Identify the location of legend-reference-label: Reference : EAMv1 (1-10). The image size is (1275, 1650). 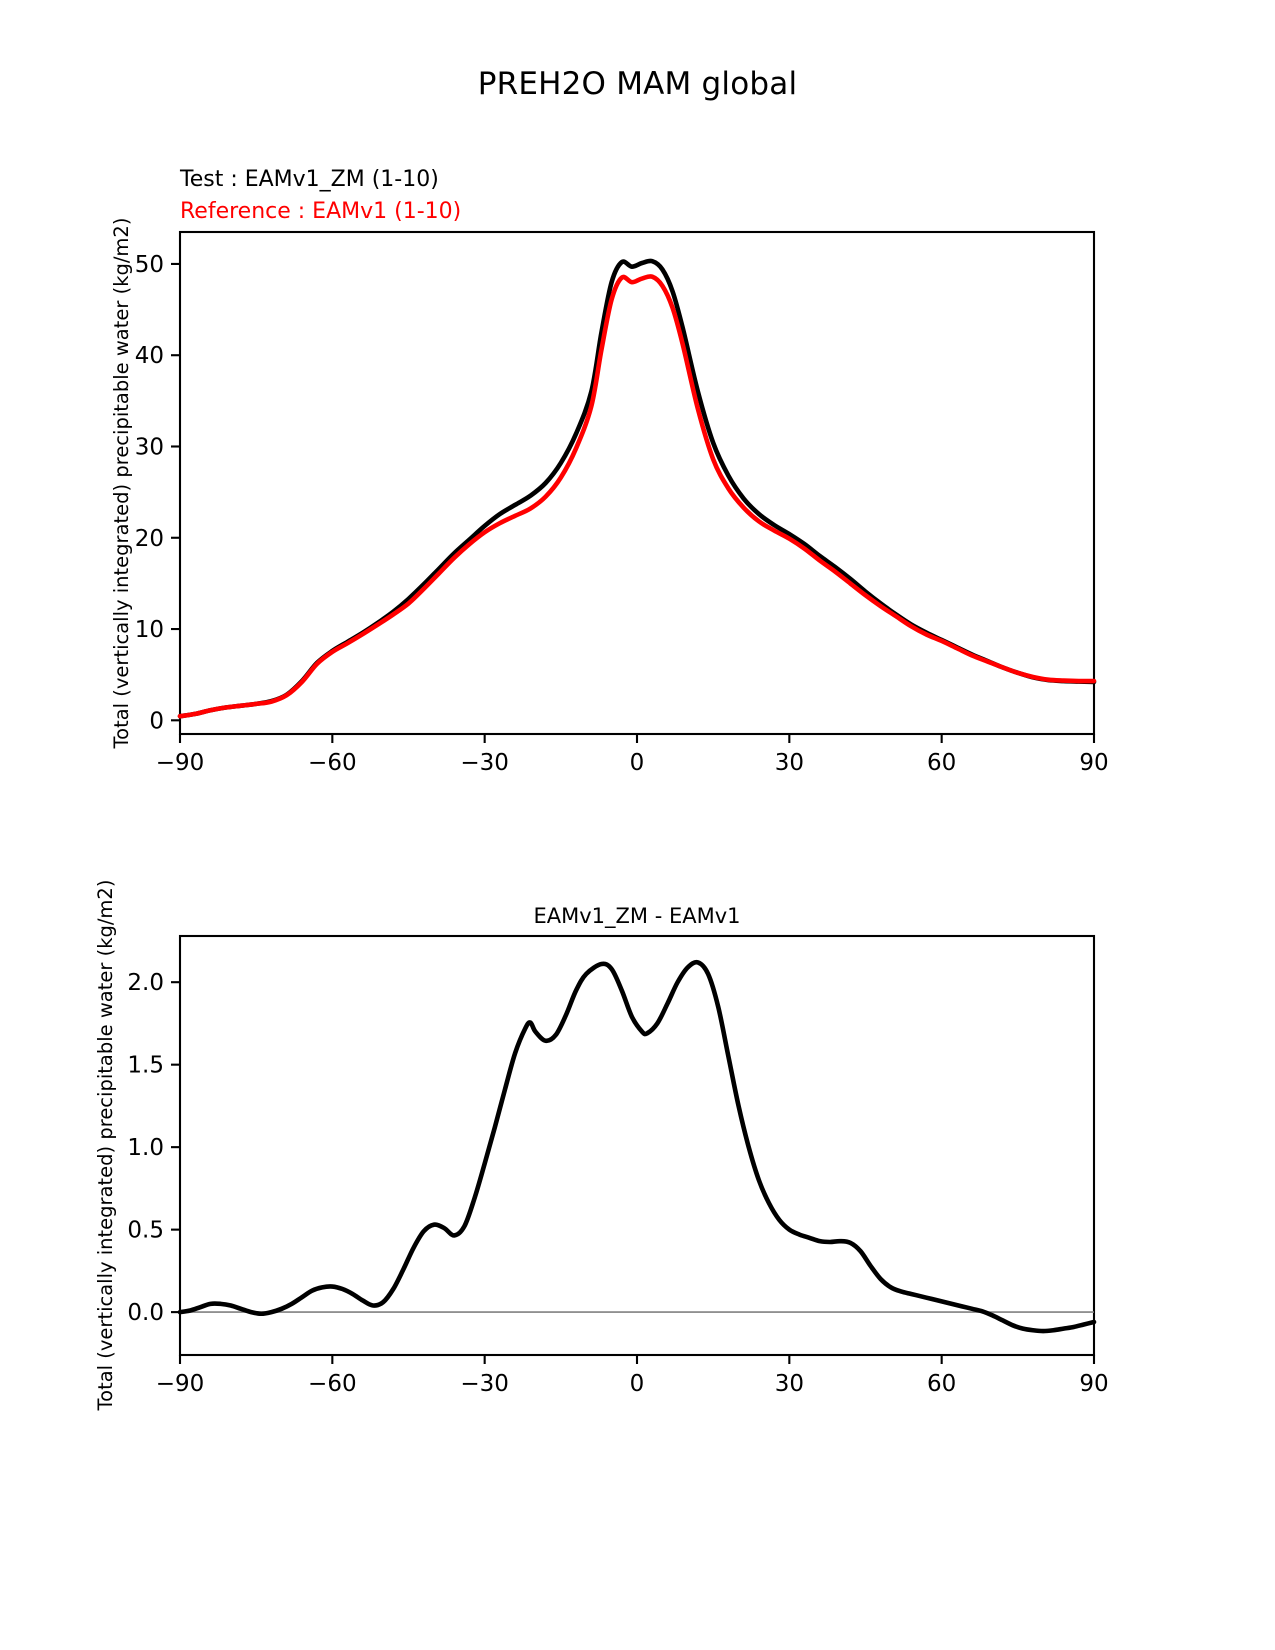
(320, 211).